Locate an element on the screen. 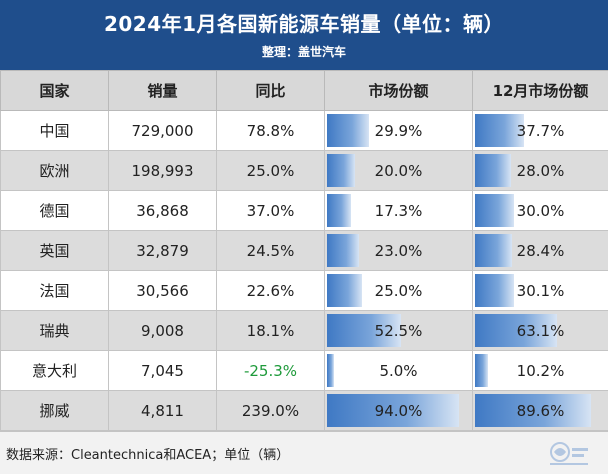  share-value: 10.2% is located at coordinates (541, 371).